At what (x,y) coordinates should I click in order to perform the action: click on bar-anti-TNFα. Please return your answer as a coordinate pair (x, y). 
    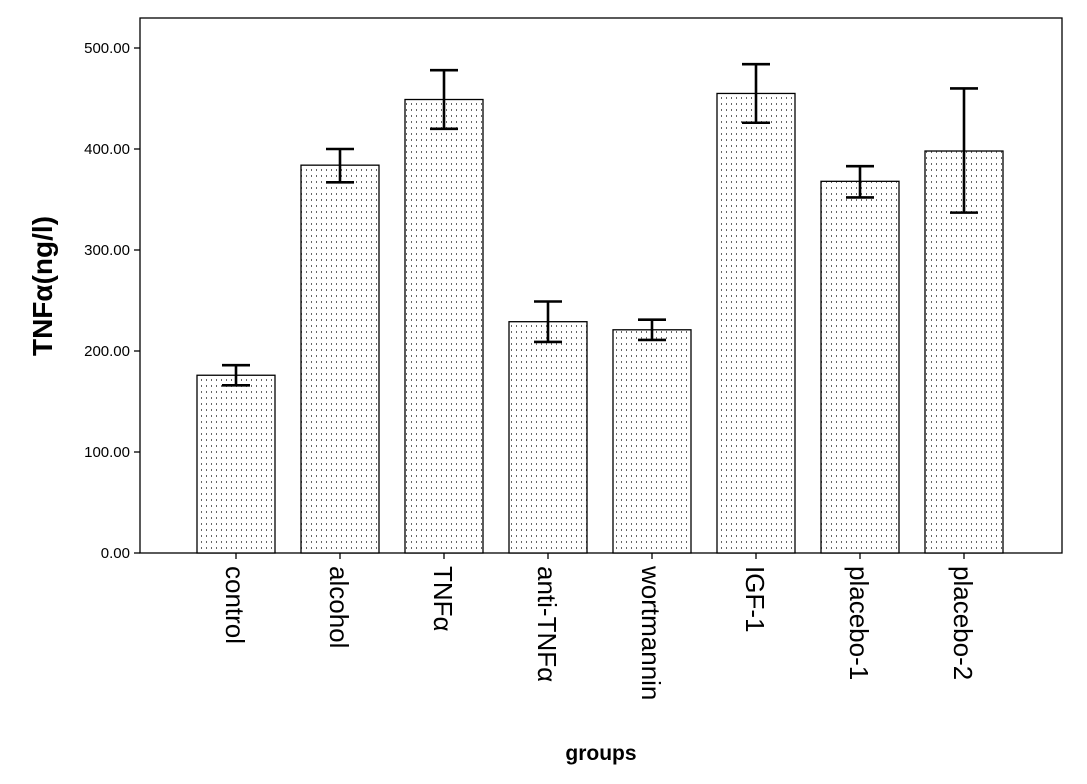
    Looking at the image, I should click on (548, 437).